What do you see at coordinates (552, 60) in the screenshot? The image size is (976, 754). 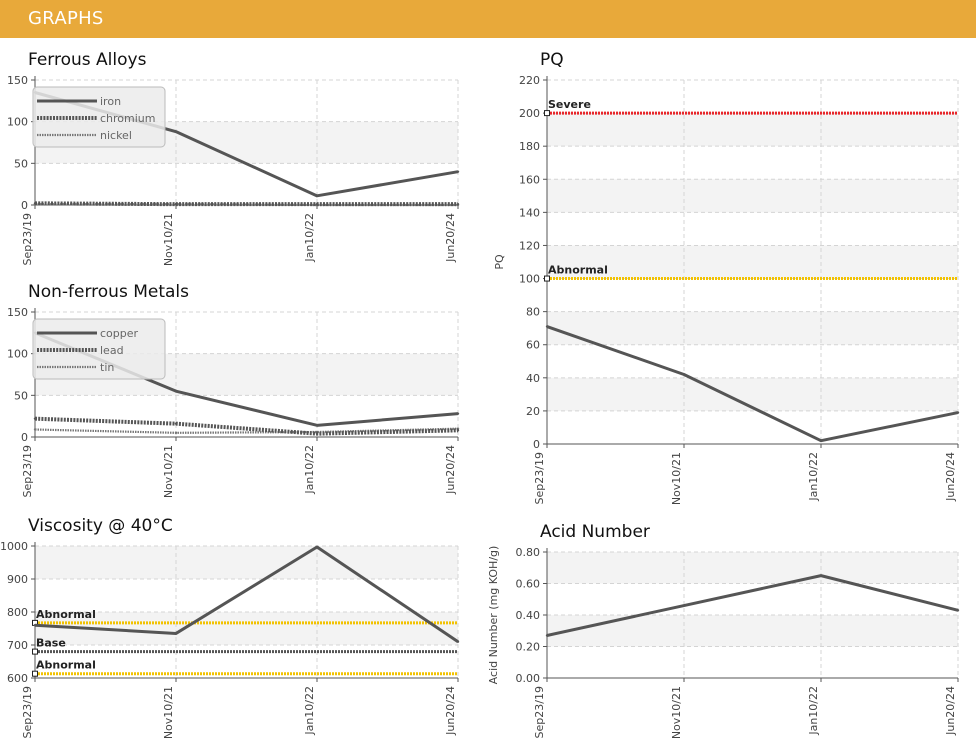 I see `chart-title: PQ` at bounding box center [552, 60].